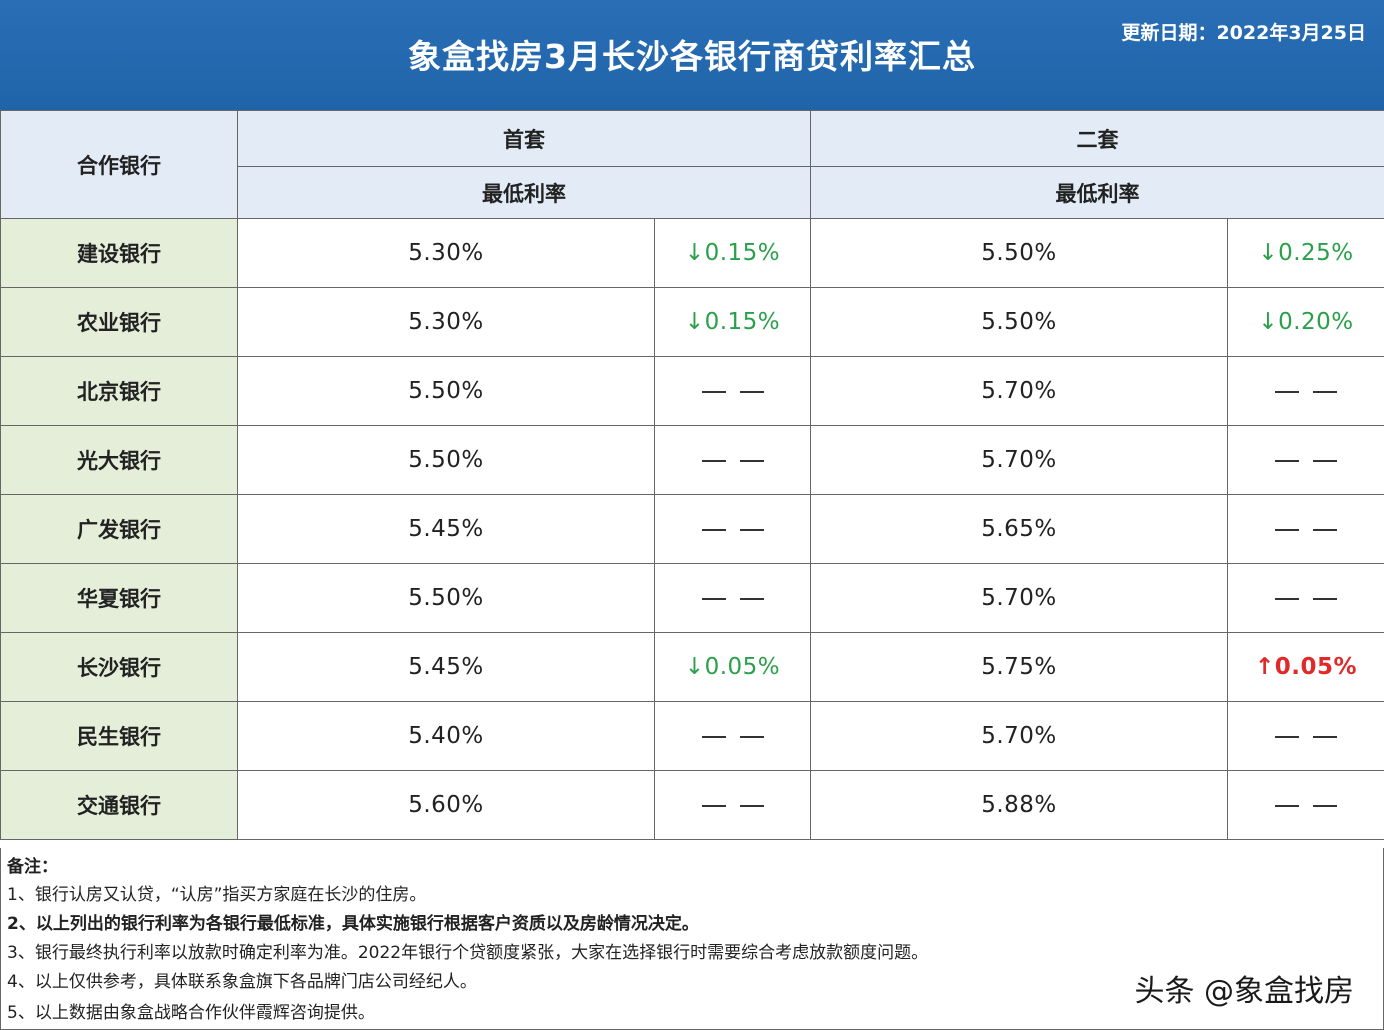 Image resolution: width=1384 pixels, height=1030 pixels. Describe the element at coordinates (119, 598) in the screenshot. I see `bank-name: 华夏银行` at that location.